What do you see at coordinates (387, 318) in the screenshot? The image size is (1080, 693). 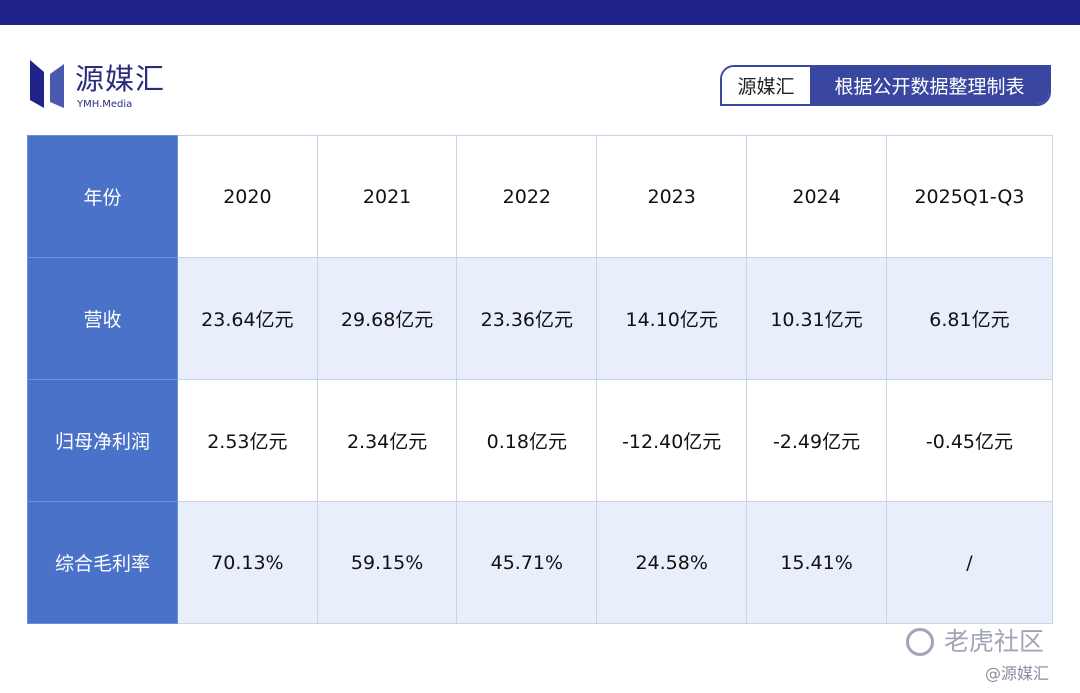 I see `table-cell: 29.68亿元` at bounding box center [387, 318].